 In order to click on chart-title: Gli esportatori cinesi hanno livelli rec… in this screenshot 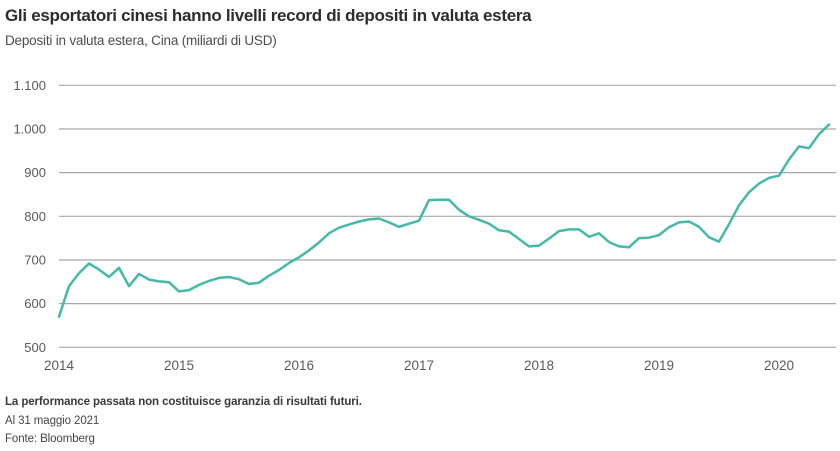, I will do `click(268, 15)`.